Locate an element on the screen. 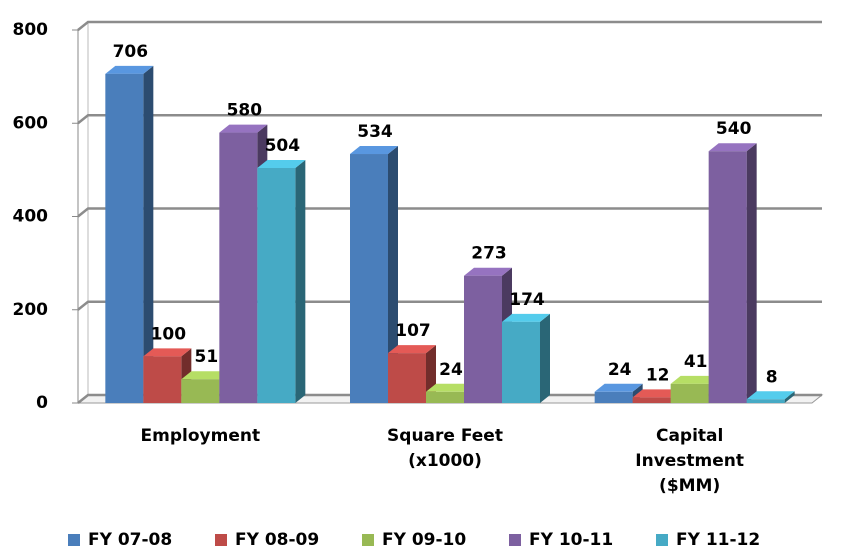 The width and height of the screenshot is (851, 552). x-tick-label: Square Feet (x1000) is located at coordinates (445, 448).